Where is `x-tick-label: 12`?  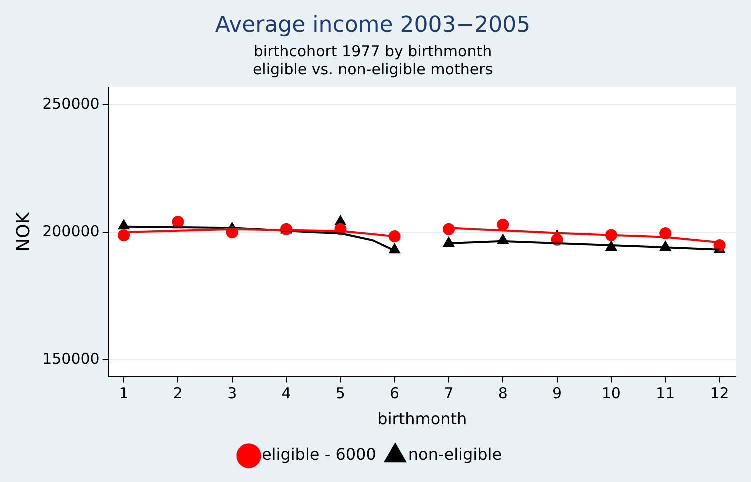 x-tick-label: 12 is located at coordinates (720, 393).